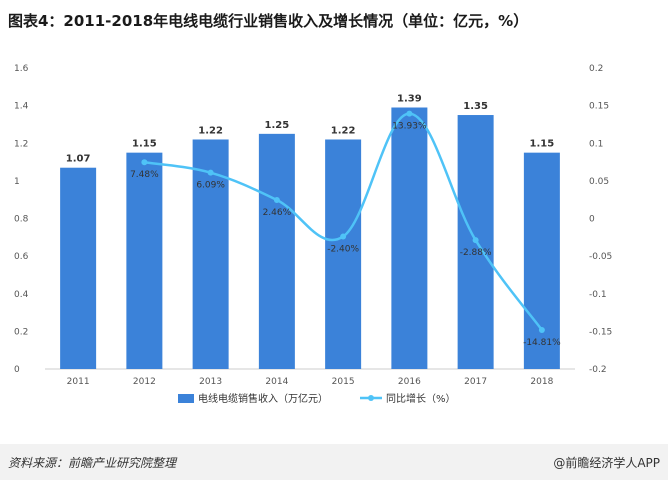  What do you see at coordinates (21, 69) in the screenshot?
I see `y-left-tick-label: 1.6` at bounding box center [21, 69].